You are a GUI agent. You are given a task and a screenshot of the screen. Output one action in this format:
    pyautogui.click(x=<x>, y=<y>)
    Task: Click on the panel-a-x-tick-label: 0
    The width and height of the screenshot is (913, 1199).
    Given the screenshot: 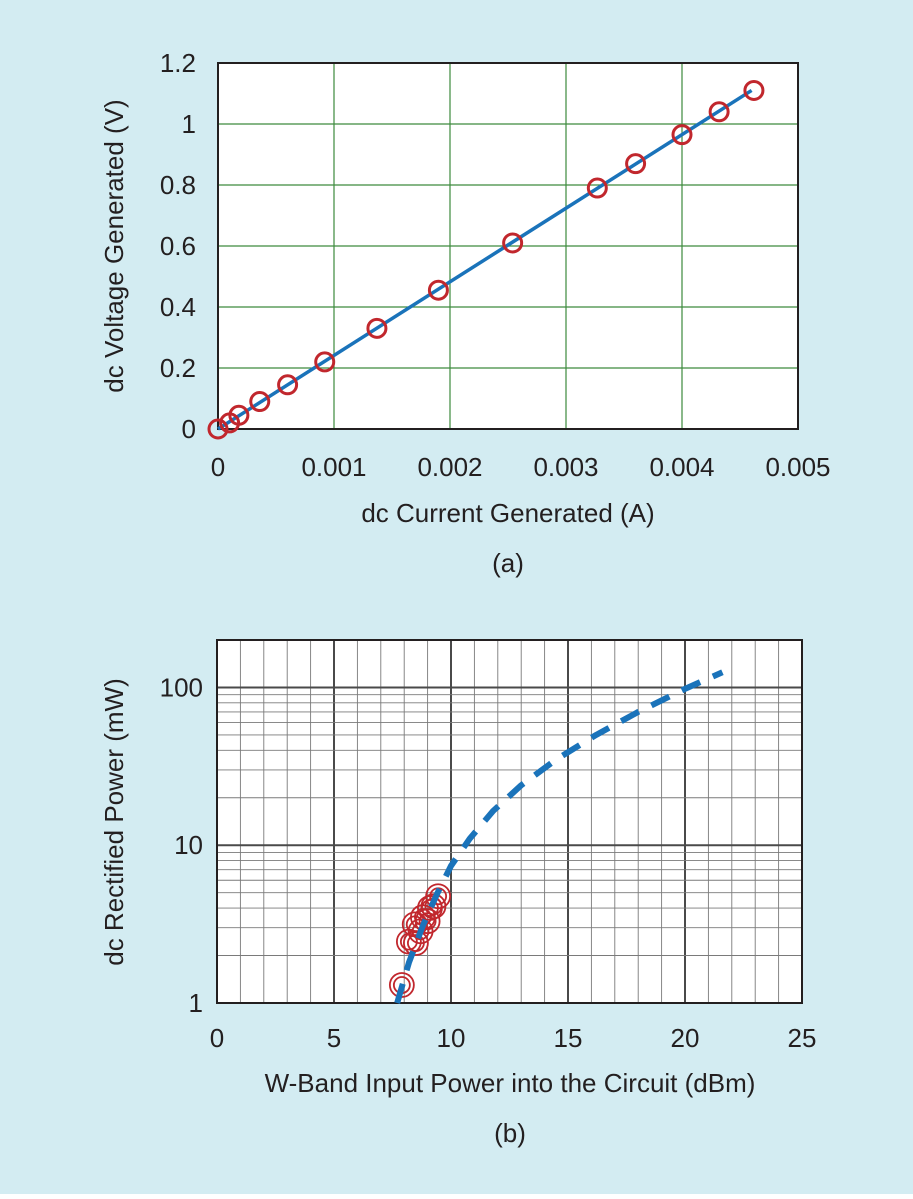 What is the action you would take?
    pyautogui.click(x=218, y=467)
    